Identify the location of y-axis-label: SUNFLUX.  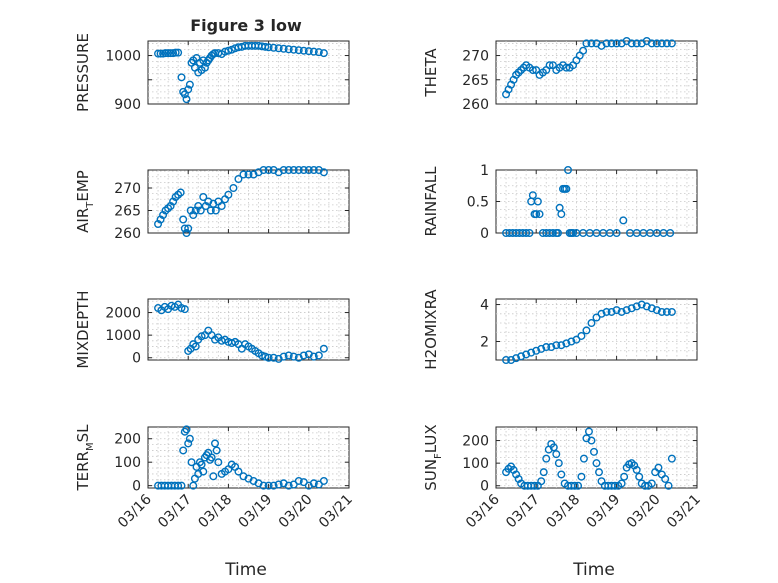
(433, 457).